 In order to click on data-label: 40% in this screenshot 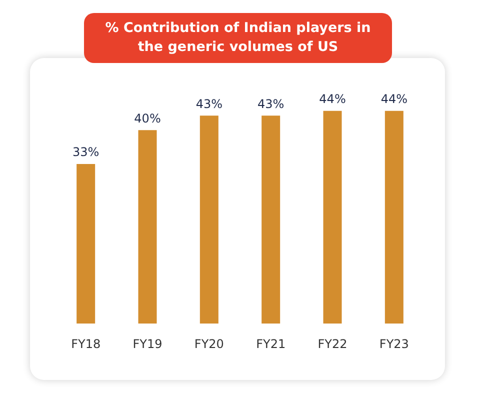, I will do `click(147, 118)`.